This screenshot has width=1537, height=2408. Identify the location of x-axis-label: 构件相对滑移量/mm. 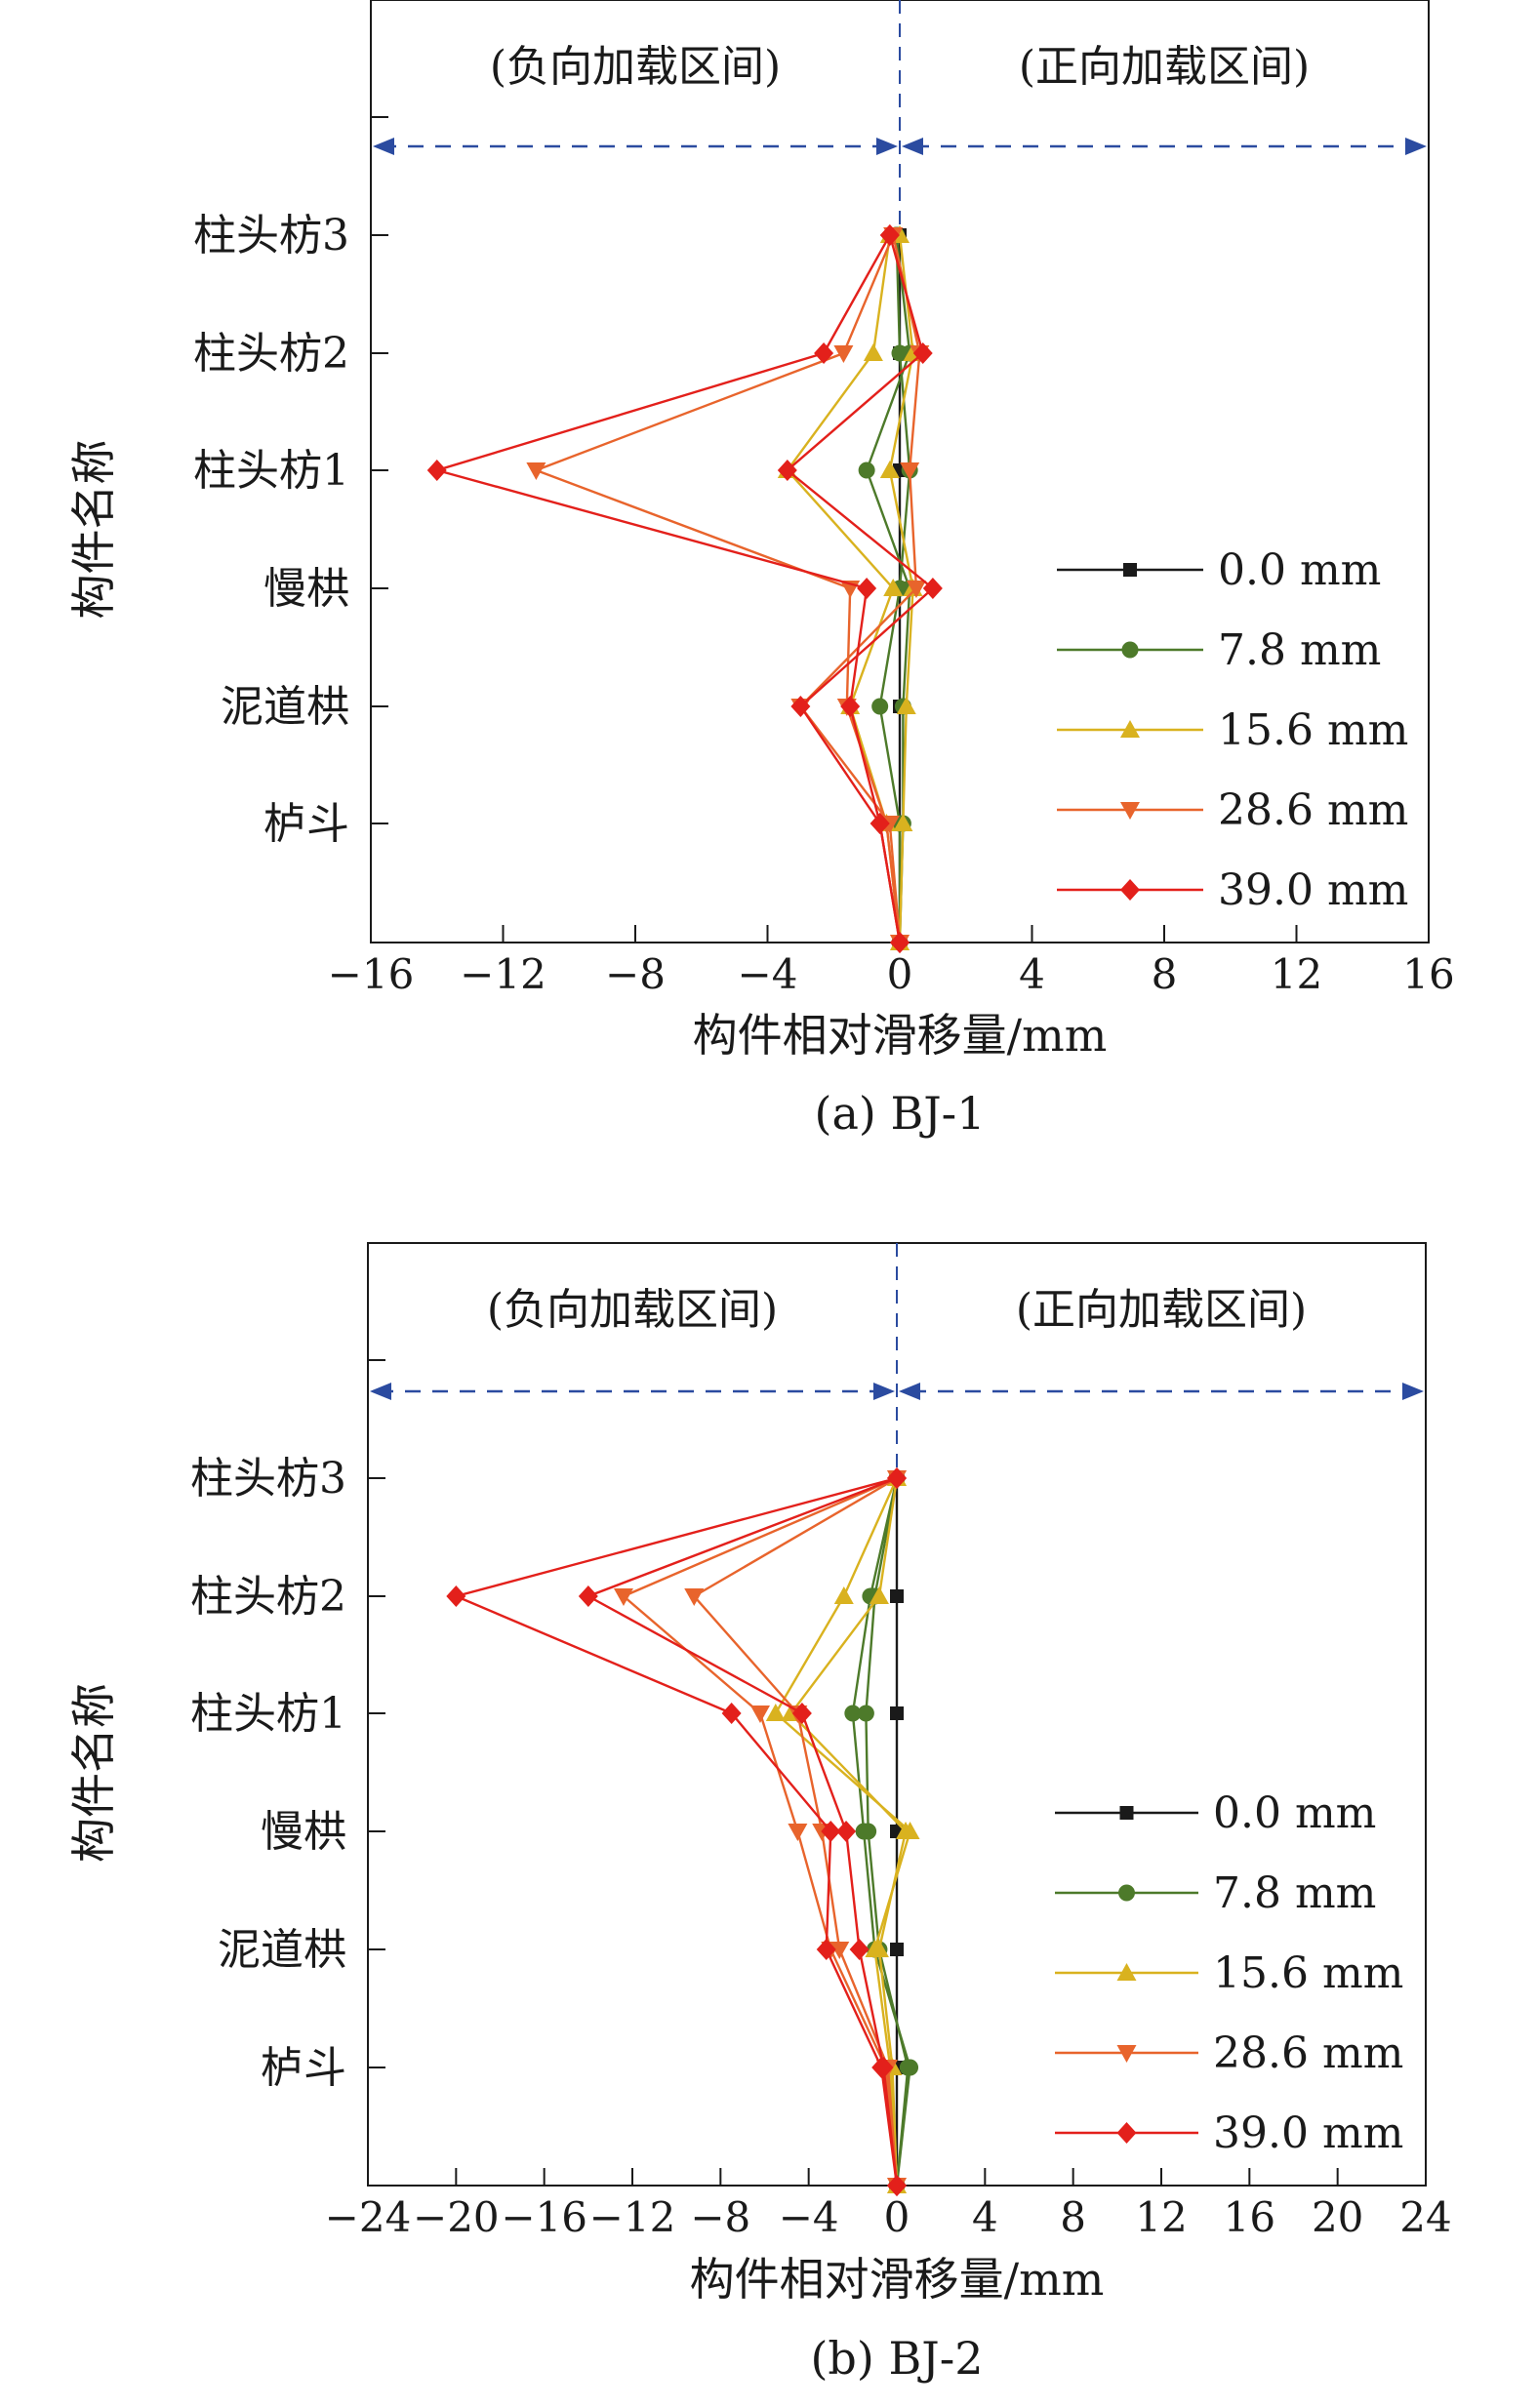
(901, 1035).